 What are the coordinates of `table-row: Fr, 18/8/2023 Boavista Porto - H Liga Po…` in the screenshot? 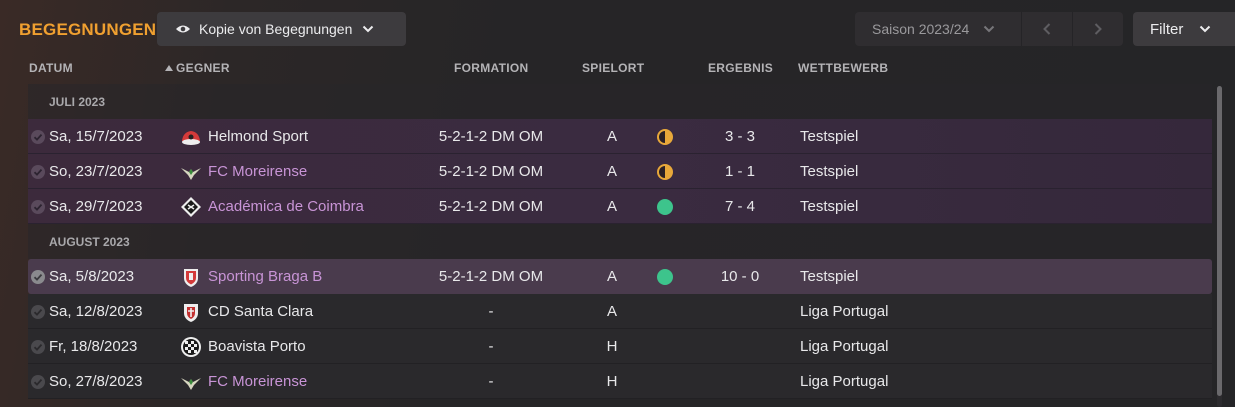 It's located at (620, 346).